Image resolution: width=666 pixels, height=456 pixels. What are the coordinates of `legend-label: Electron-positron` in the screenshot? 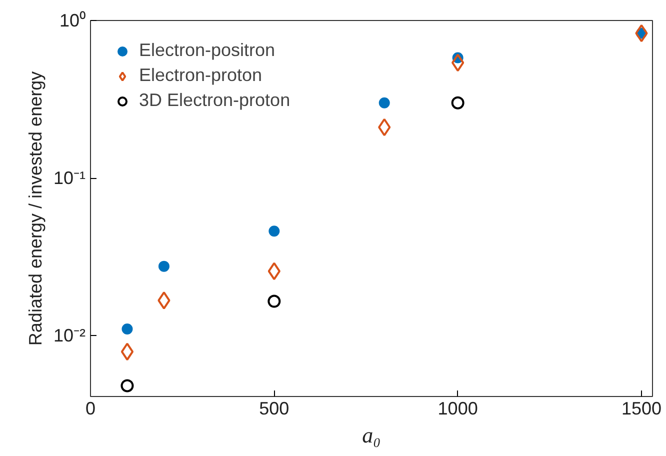 It's located at (207, 50).